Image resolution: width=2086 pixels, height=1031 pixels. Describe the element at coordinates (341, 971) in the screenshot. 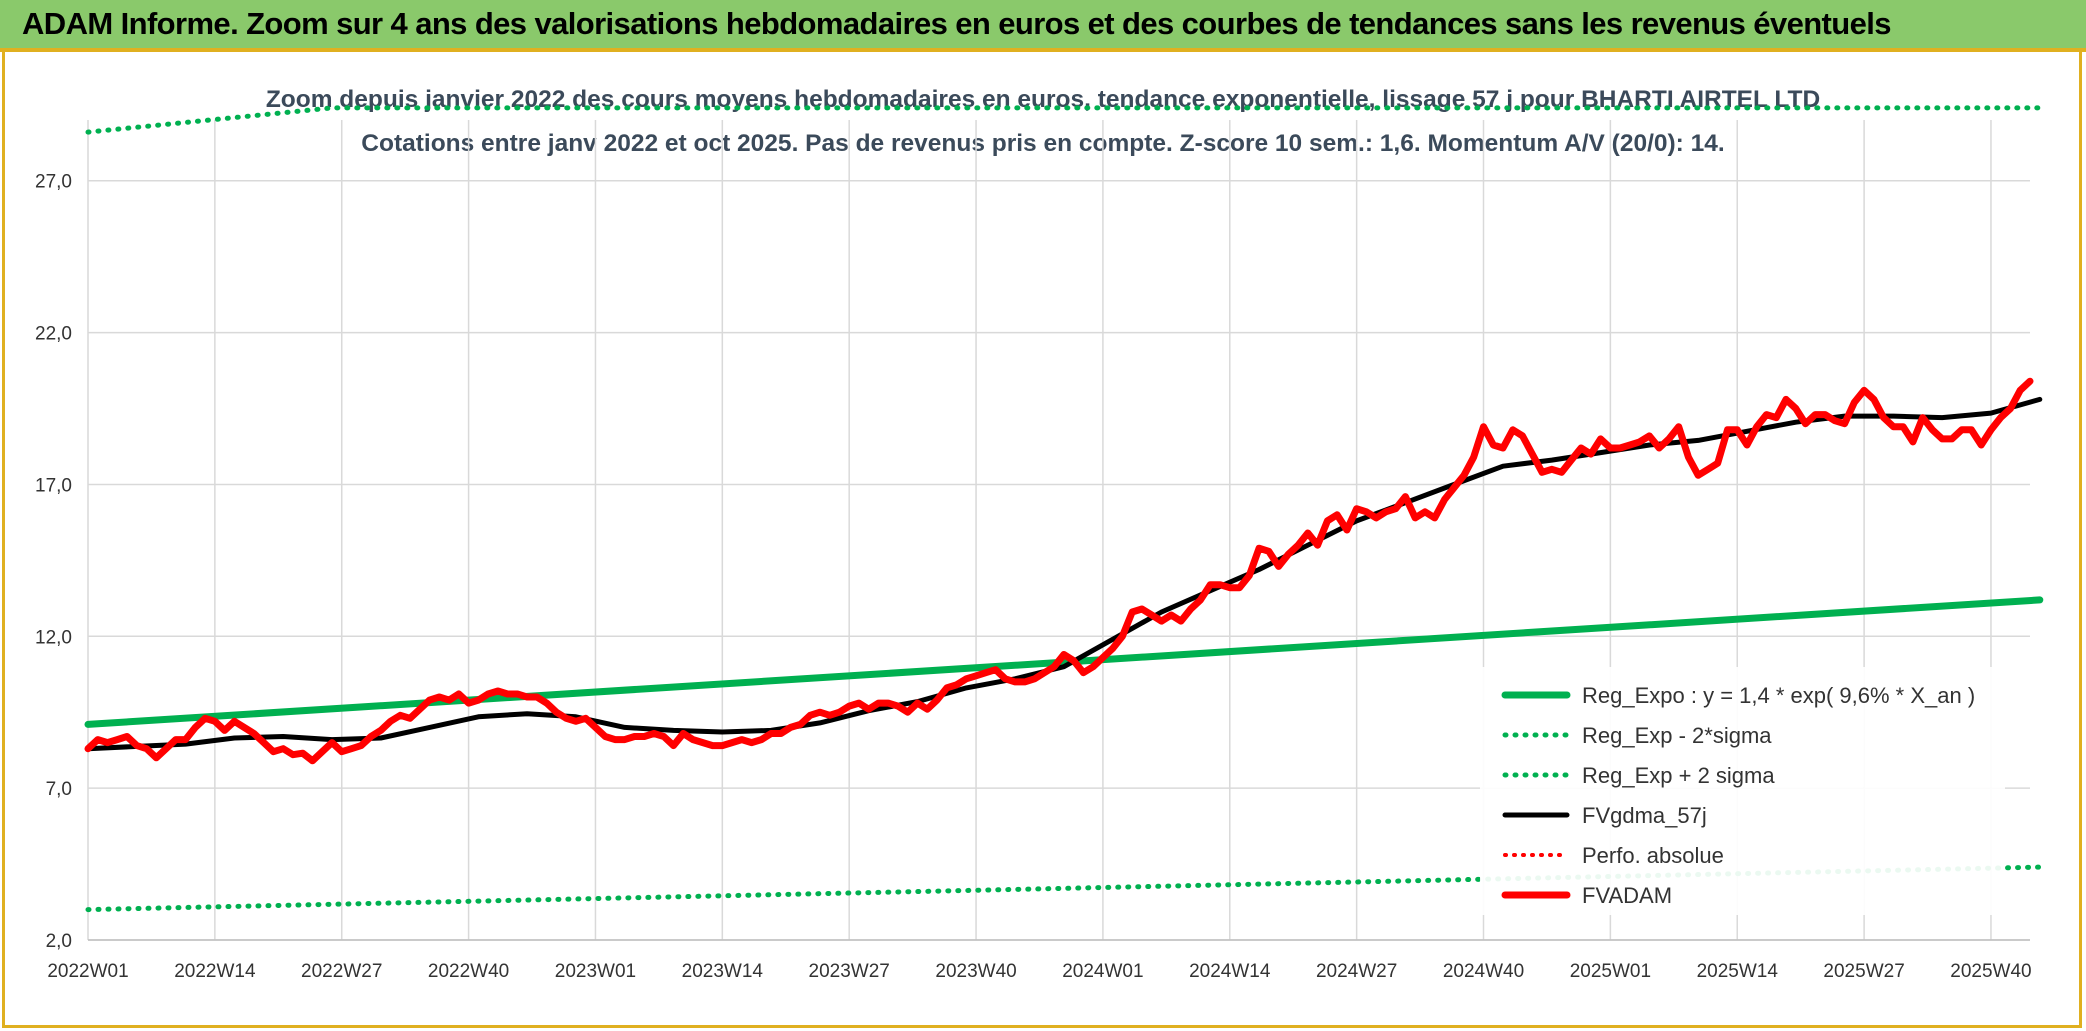

I see `x-tick-label: 2022W27` at that location.